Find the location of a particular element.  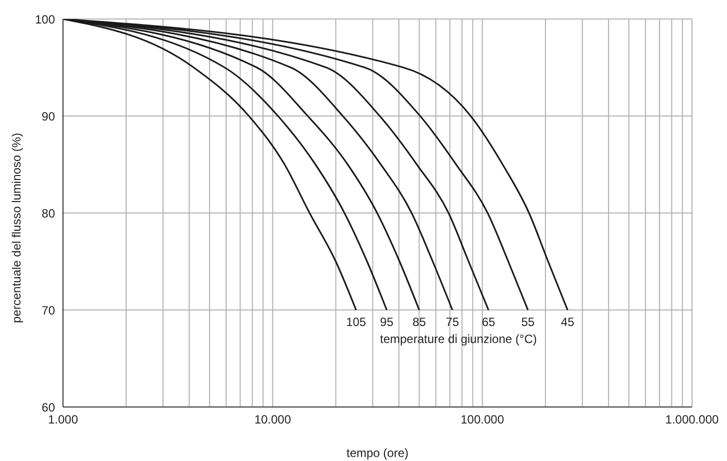

x-tick-label: 1.000.000 is located at coordinates (692, 419).